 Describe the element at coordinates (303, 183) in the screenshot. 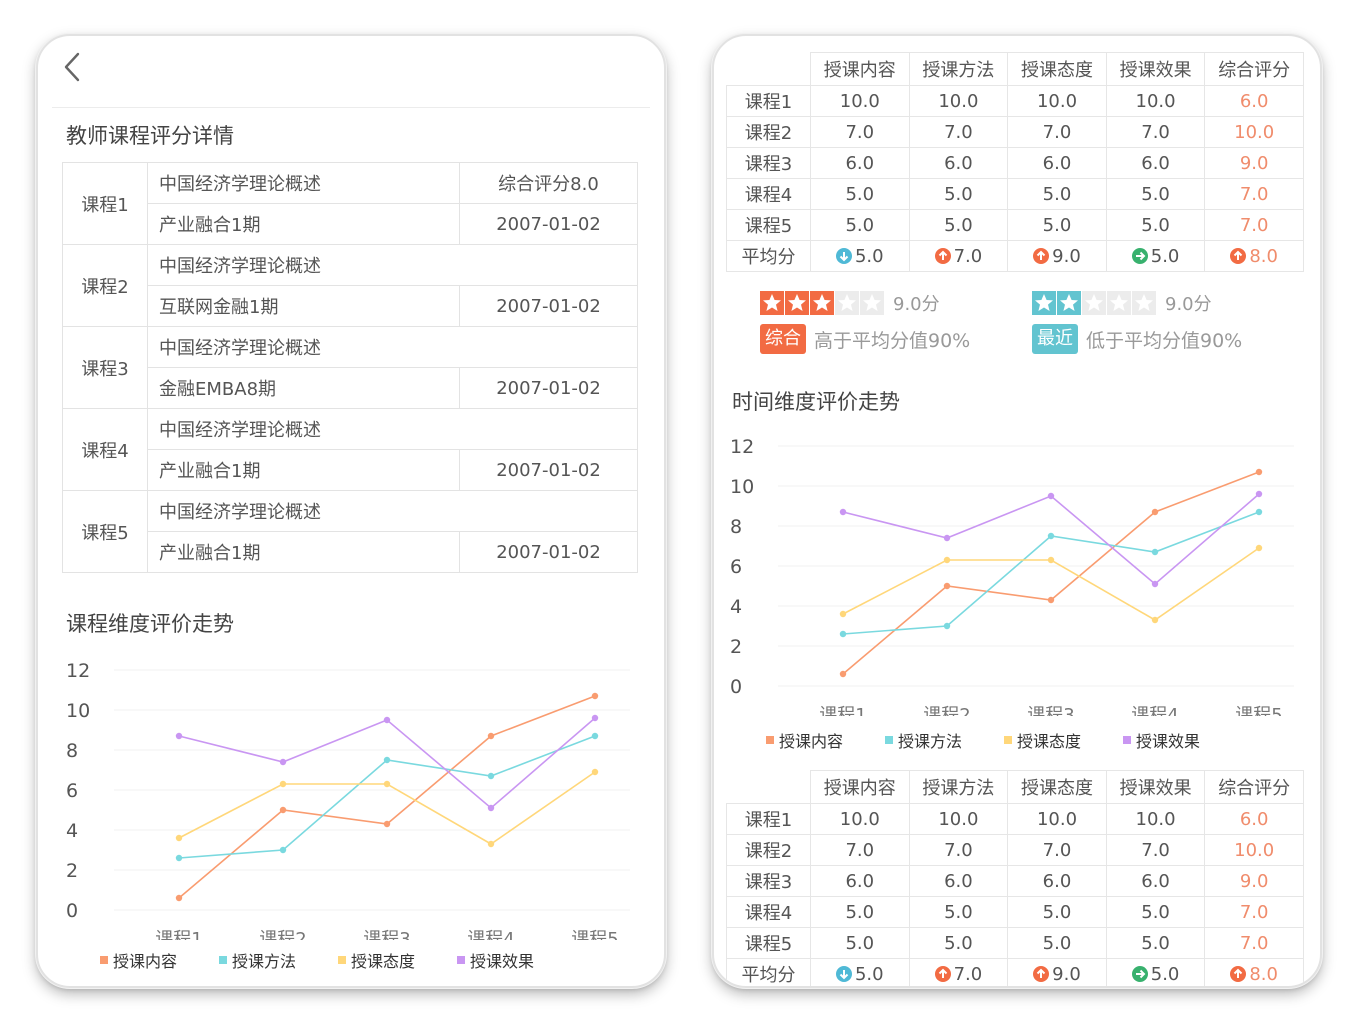

I see `course-title: 中国经济学理论概述` at that location.